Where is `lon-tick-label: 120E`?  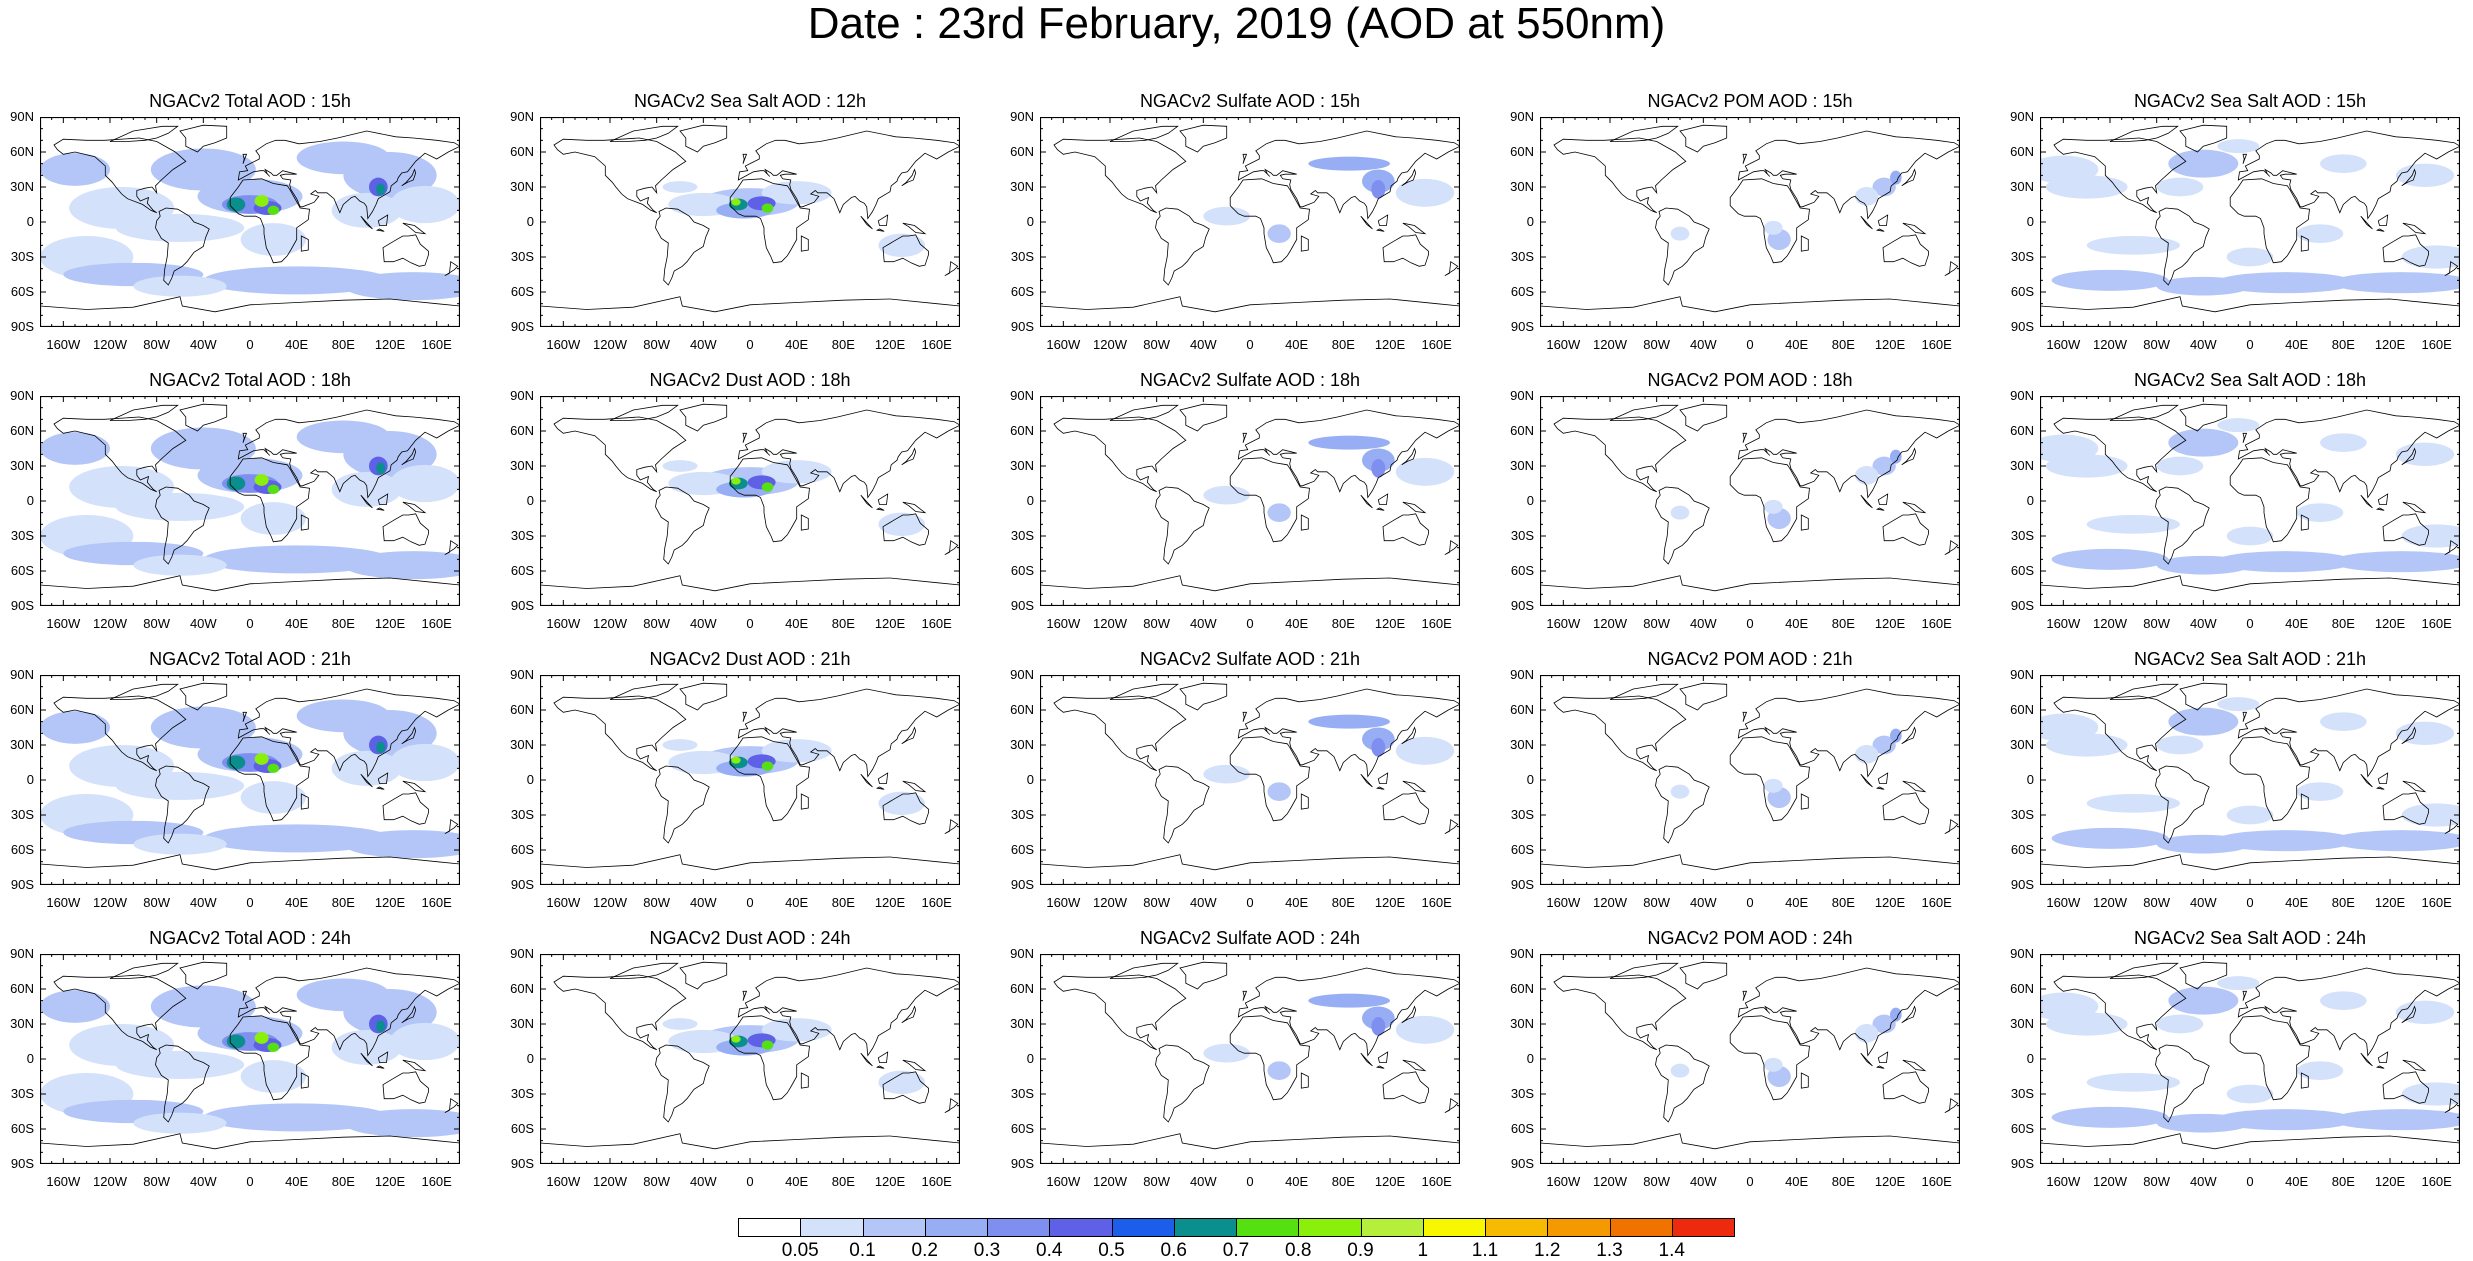 lon-tick-label: 120E is located at coordinates (1890, 902).